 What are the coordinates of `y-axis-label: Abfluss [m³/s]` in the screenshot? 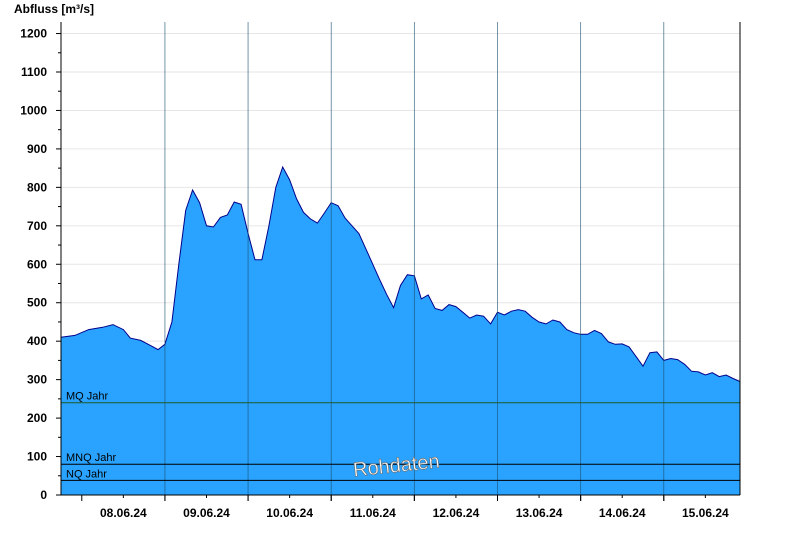 It's located at (54, 9).